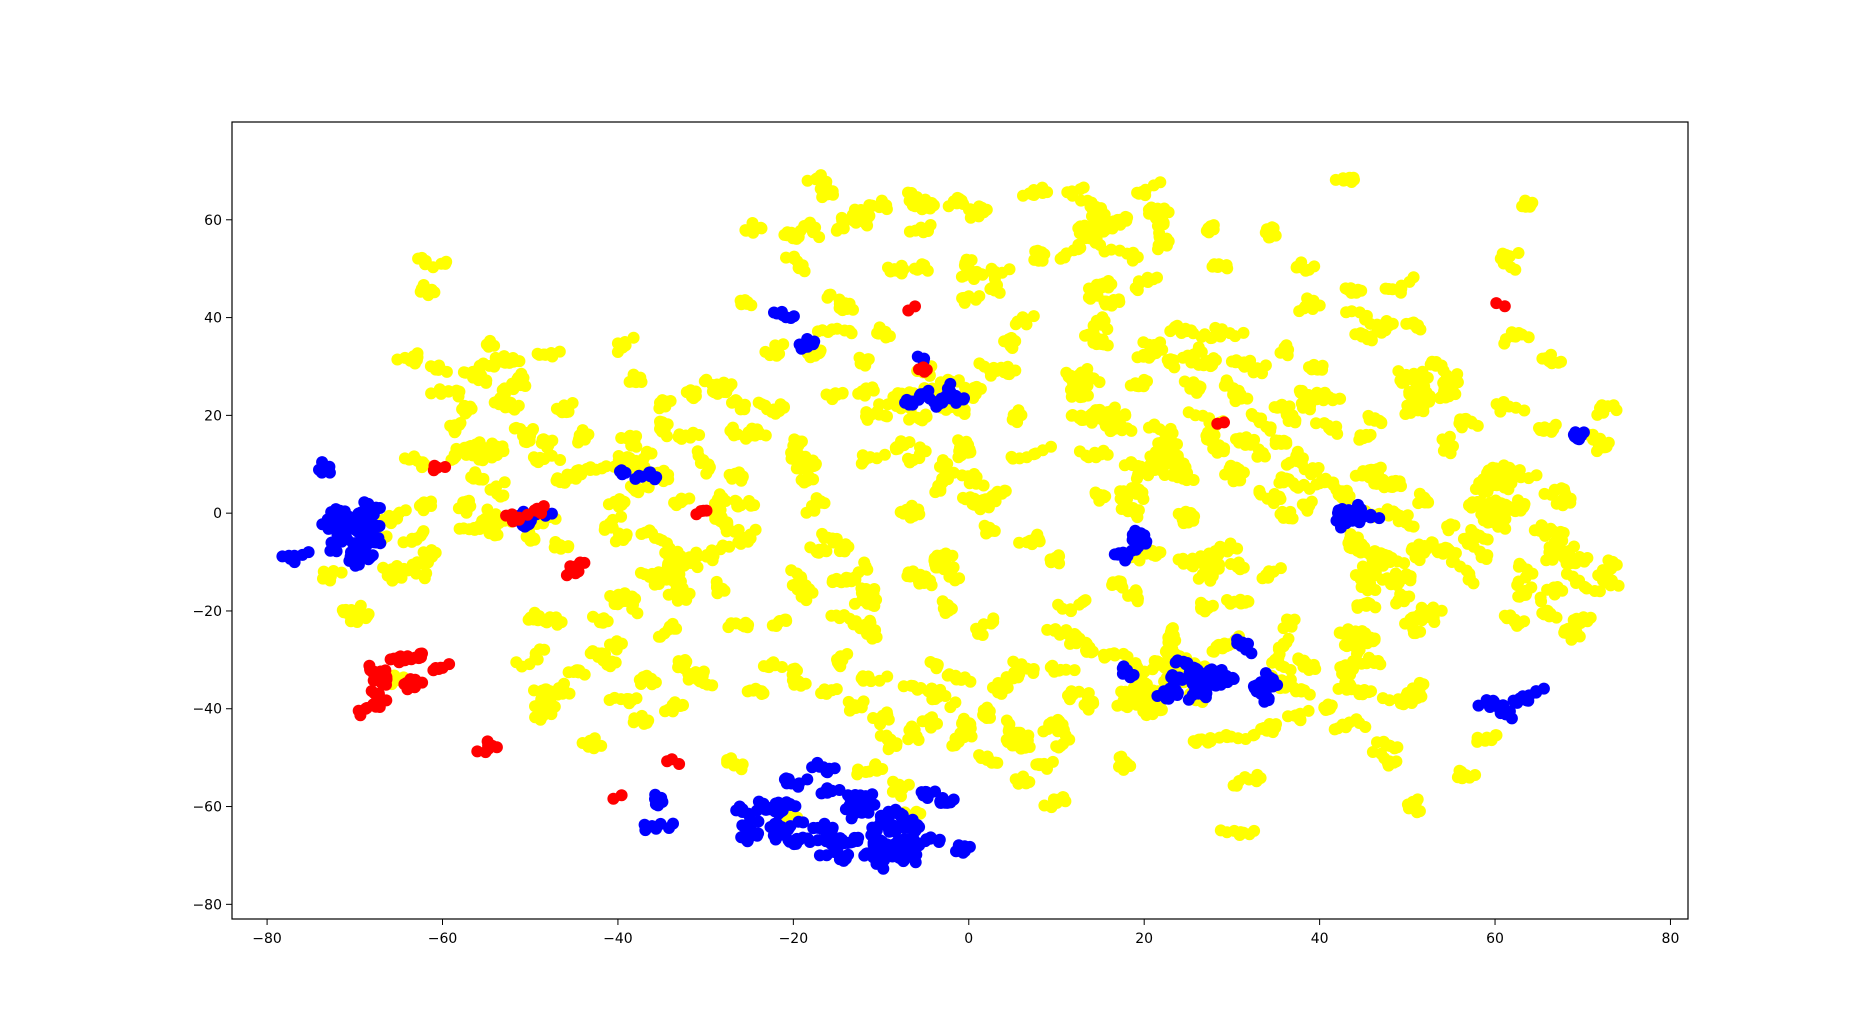  Describe the element at coordinates (794, 939) in the screenshot. I see `x-tick-label: −20` at that location.